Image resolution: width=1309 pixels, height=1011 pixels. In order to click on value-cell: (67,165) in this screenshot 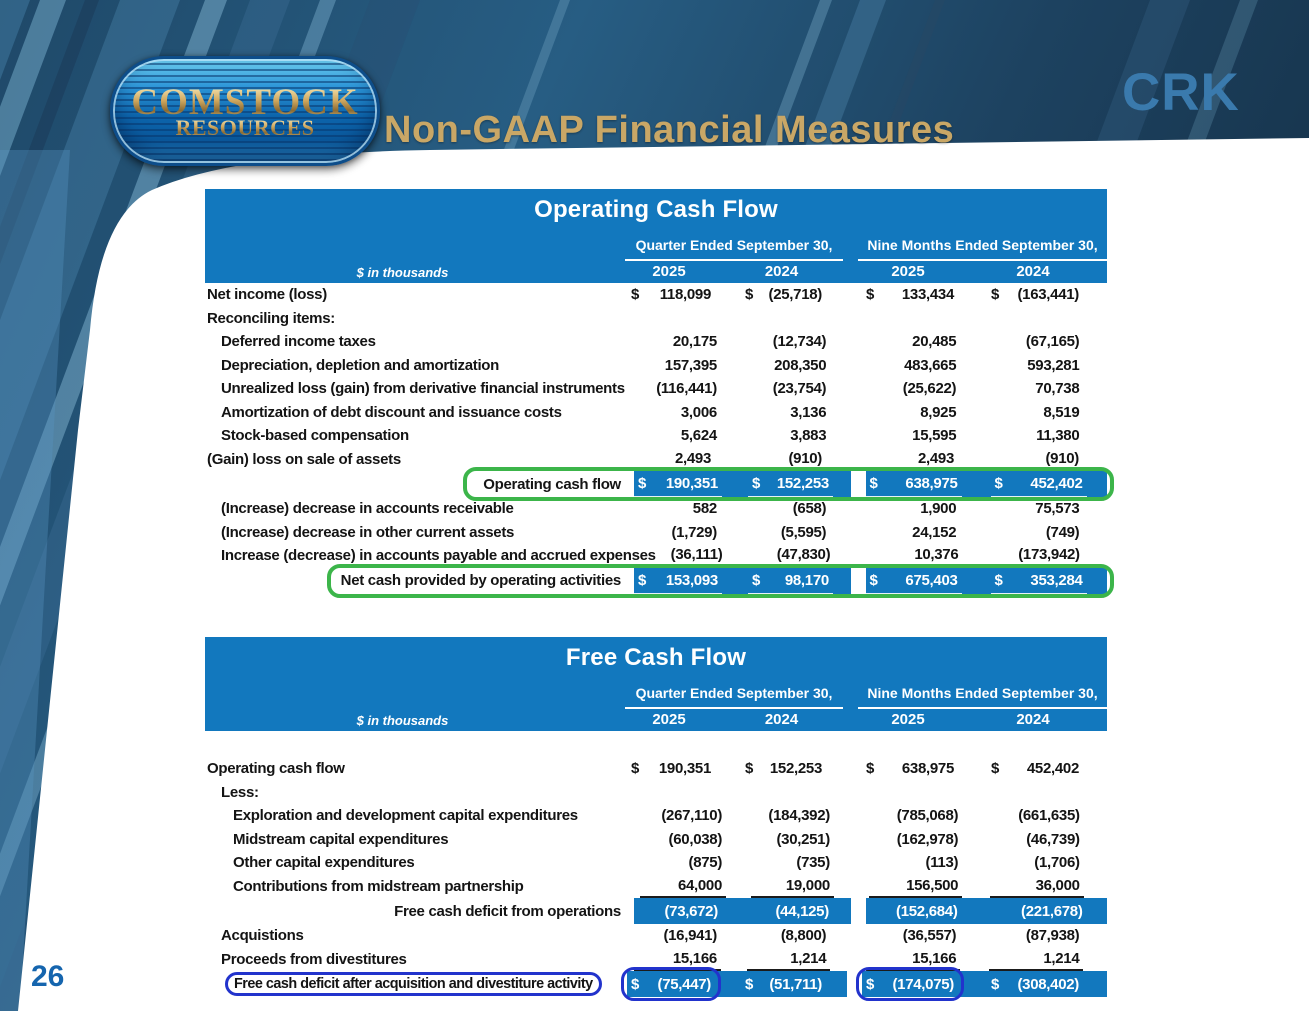, I will do `click(1052, 342)`.